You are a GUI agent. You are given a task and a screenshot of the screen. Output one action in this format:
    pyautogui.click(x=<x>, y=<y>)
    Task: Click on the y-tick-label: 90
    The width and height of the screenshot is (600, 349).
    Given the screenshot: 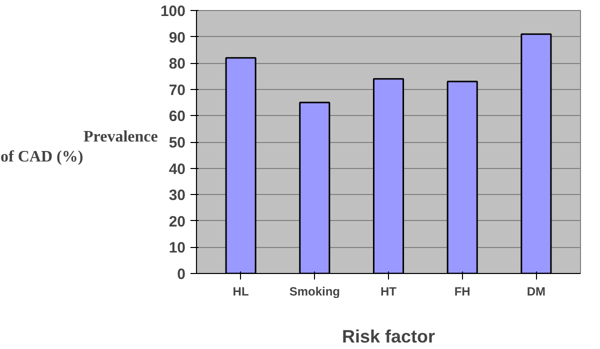 What is the action you would take?
    pyautogui.click(x=177, y=37)
    